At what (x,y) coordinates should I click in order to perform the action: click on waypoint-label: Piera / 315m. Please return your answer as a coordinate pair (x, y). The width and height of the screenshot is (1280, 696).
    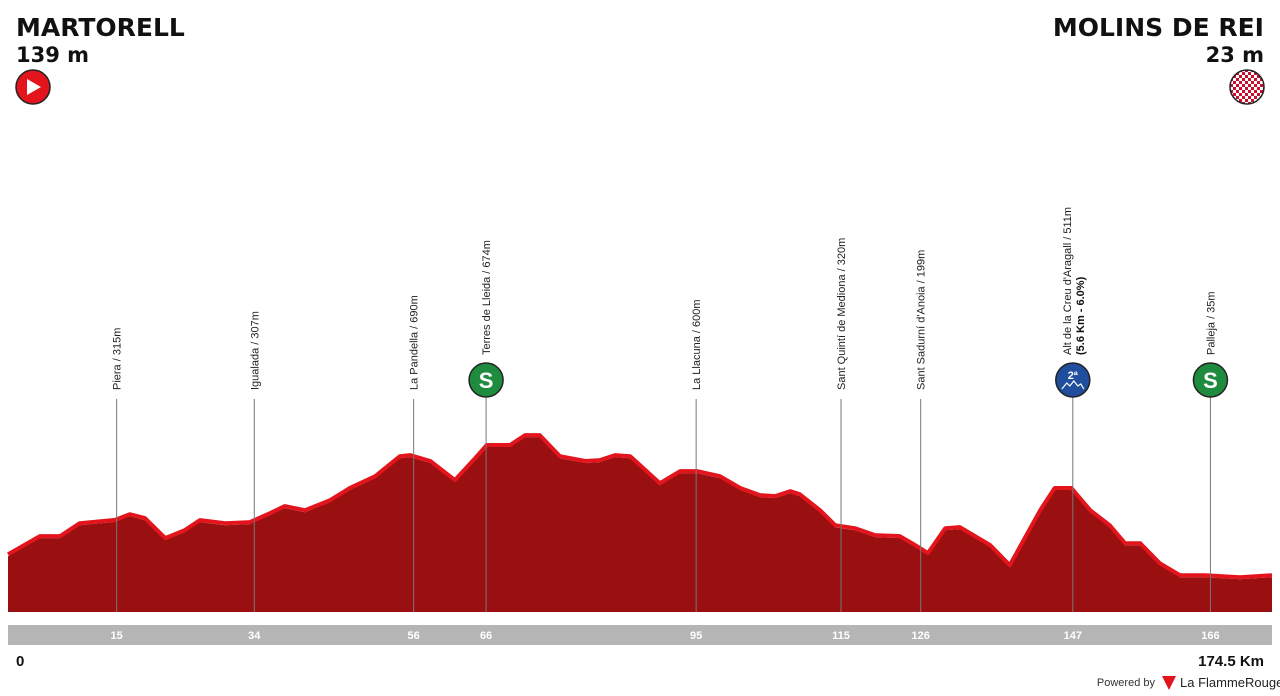
    Looking at the image, I should click on (118, 359).